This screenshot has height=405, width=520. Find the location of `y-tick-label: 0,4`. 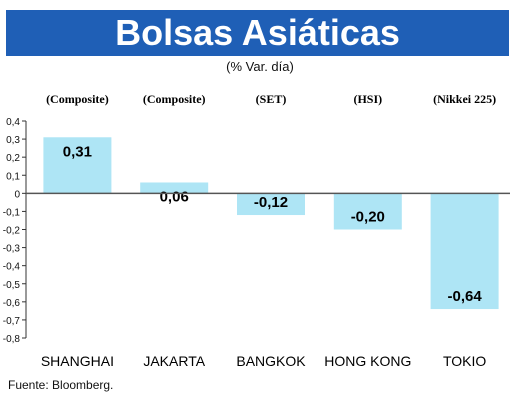

y-tick-label: 0,4 is located at coordinates (13, 122).